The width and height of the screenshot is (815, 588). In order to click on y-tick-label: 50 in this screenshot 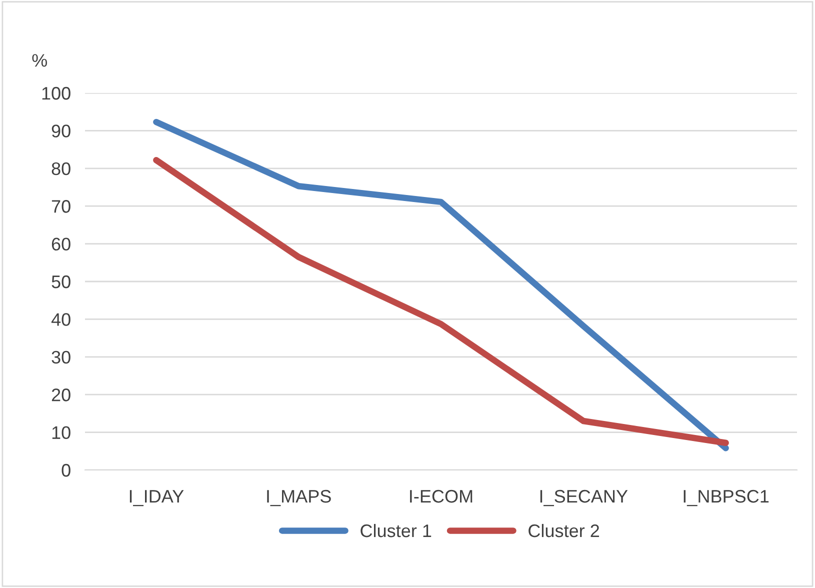, I will do `click(61, 281)`.